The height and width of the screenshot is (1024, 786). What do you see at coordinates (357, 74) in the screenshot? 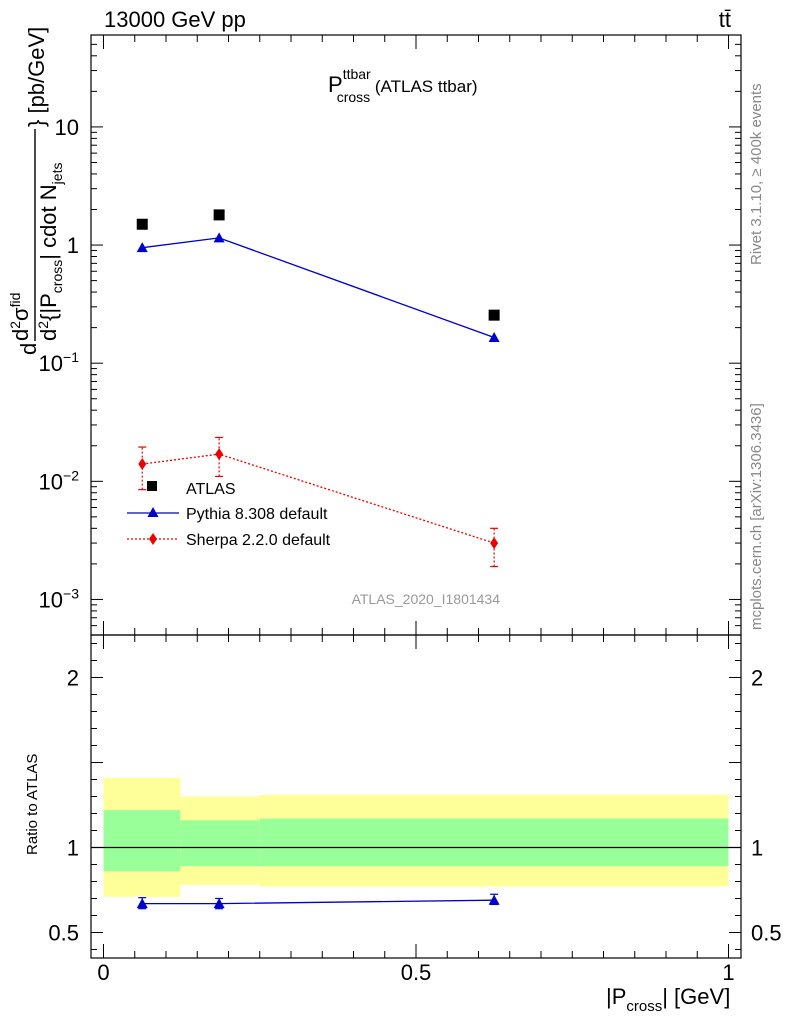
I see `plot-title-sup: ttbar` at bounding box center [357, 74].